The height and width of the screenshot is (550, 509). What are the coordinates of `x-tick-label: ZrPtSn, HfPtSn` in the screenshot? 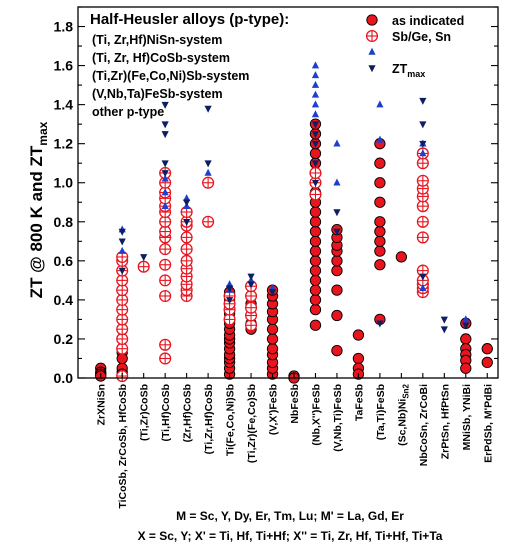 It's located at (445, 421).